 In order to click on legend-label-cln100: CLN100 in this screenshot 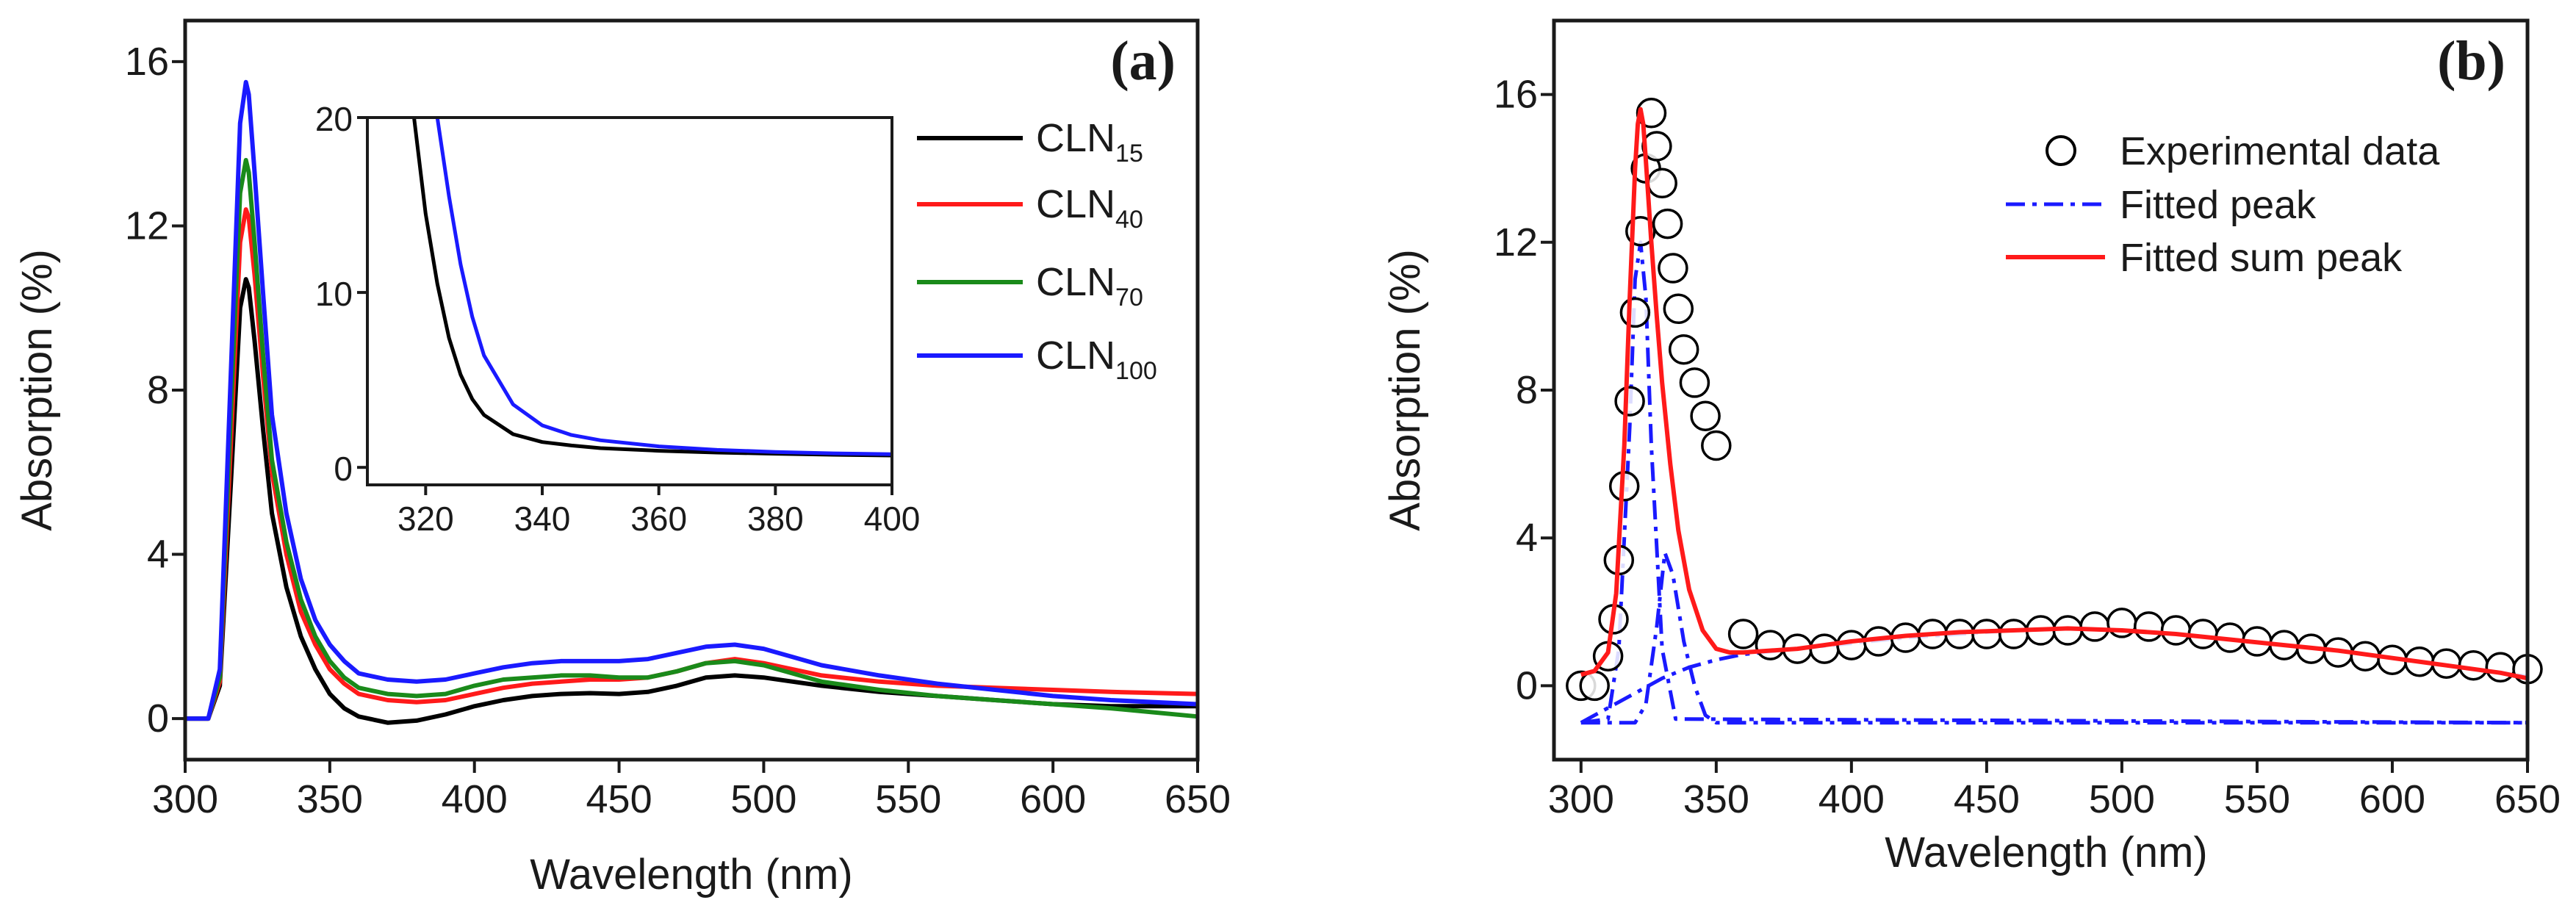, I will do `click(1096, 359)`.